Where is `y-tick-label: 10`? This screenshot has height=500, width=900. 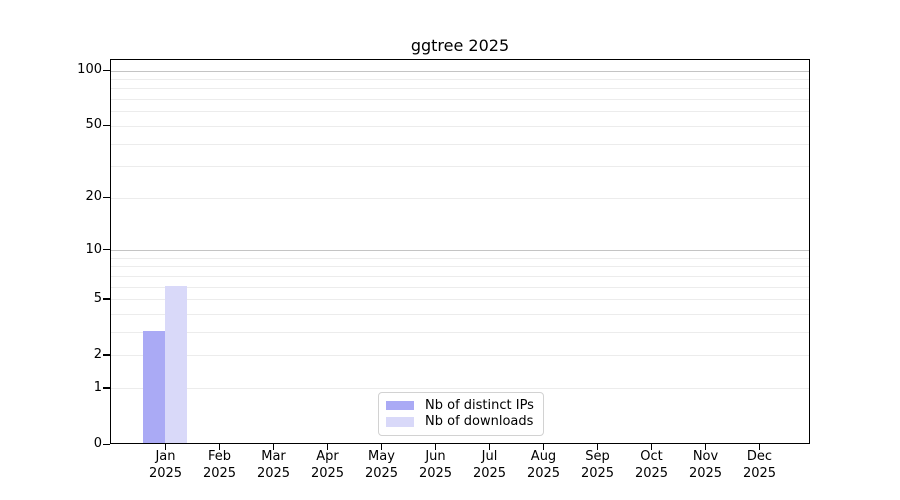 y-tick-label: 10 is located at coordinates (93, 249).